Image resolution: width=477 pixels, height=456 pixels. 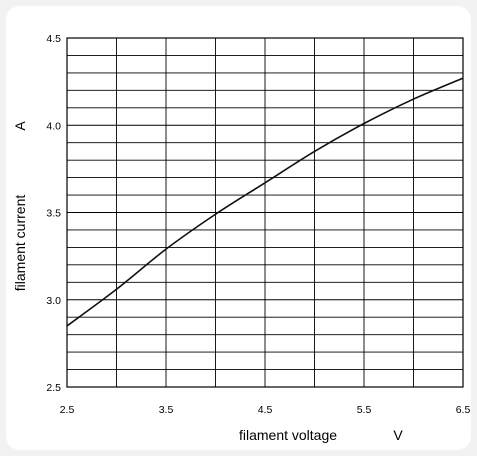 I want to click on y-axis-unit: A, so click(x=20, y=126).